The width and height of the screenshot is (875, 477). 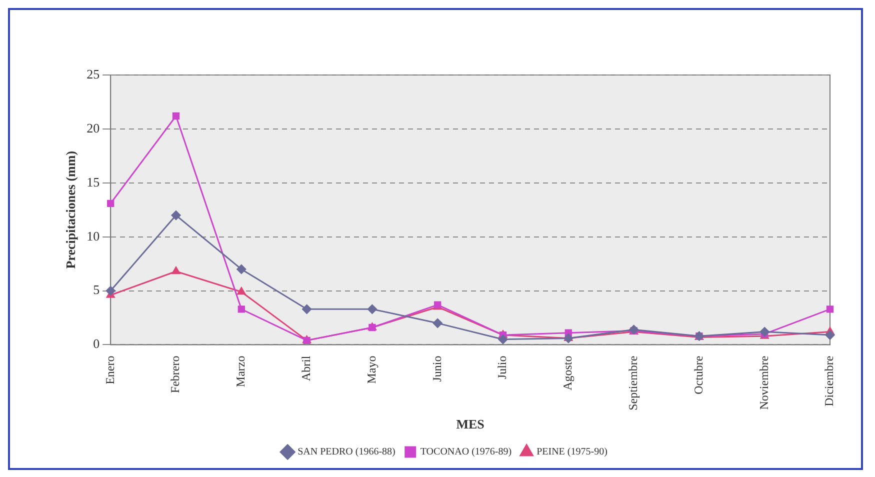 What do you see at coordinates (93, 236) in the screenshot?
I see `y-tick-label: 10` at bounding box center [93, 236].